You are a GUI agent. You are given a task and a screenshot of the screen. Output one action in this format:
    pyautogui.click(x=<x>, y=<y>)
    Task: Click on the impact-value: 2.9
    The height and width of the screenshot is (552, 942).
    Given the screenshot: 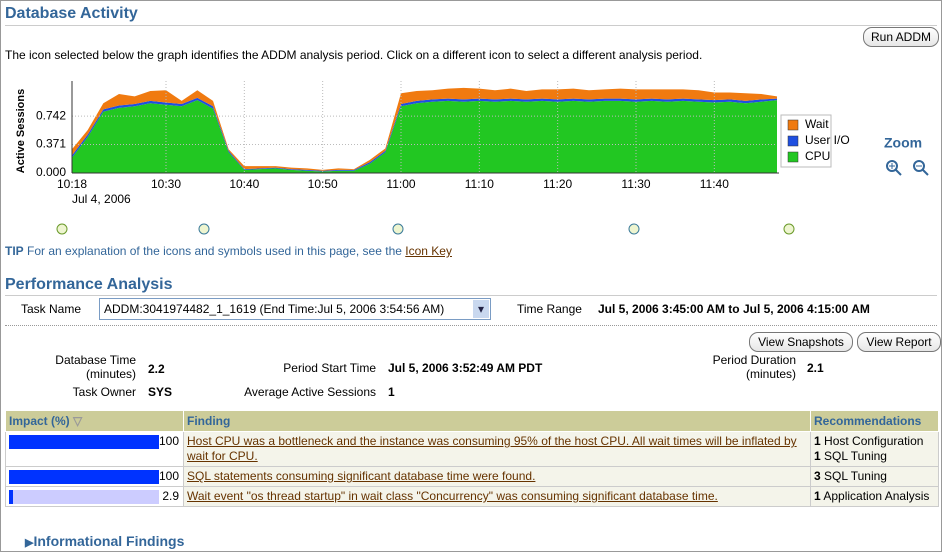 What is the action you would take?
    pyautogui.click(x=170, y=496)
    